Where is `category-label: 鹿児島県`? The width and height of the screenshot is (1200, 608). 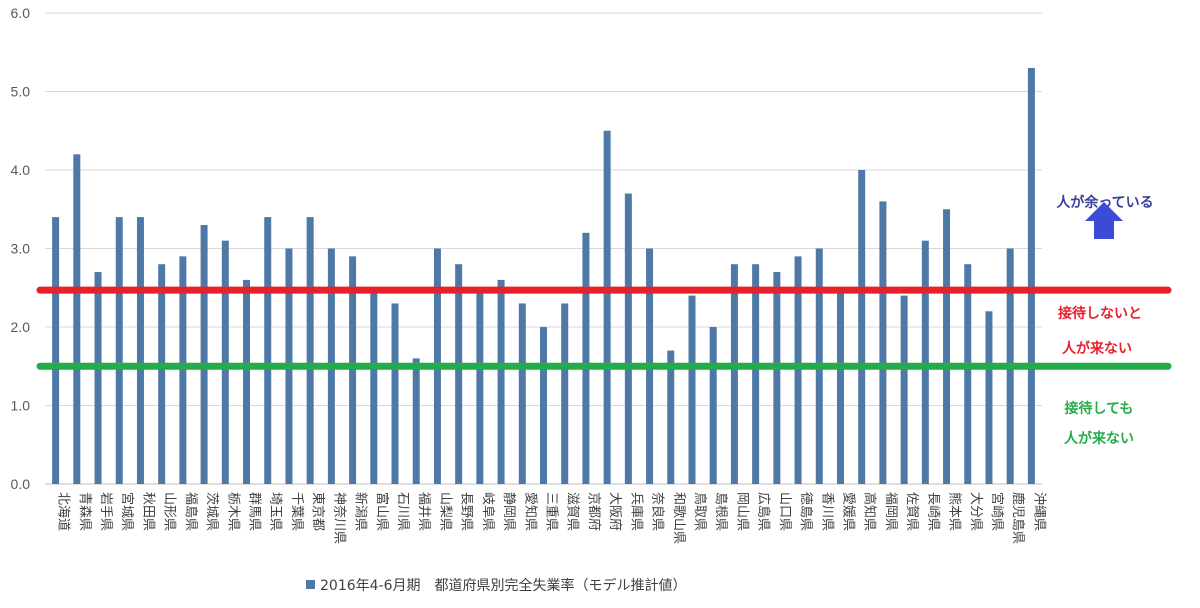
category-label: 鹿児島県 is located at coordinates (1018, 518).